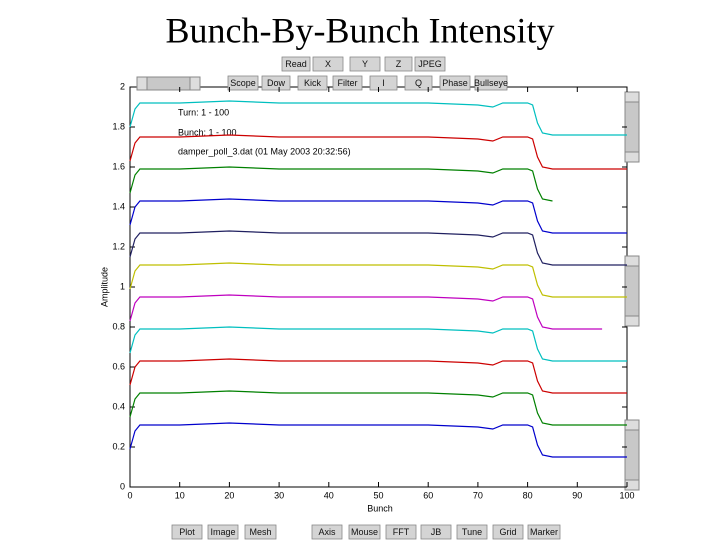  What do you see at coordinates (118, 326) in the screenshot?
I see `y-tick-label: 0.8` at bounding box center [118, 326].